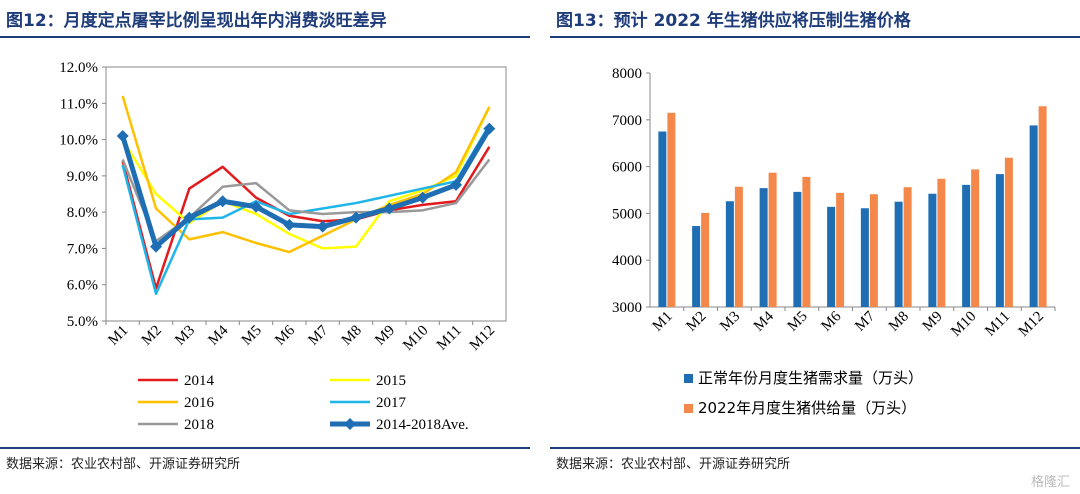 This screenshot has height=494, width=1080. I want to click on right-bottom-rule, so click(815, 448).